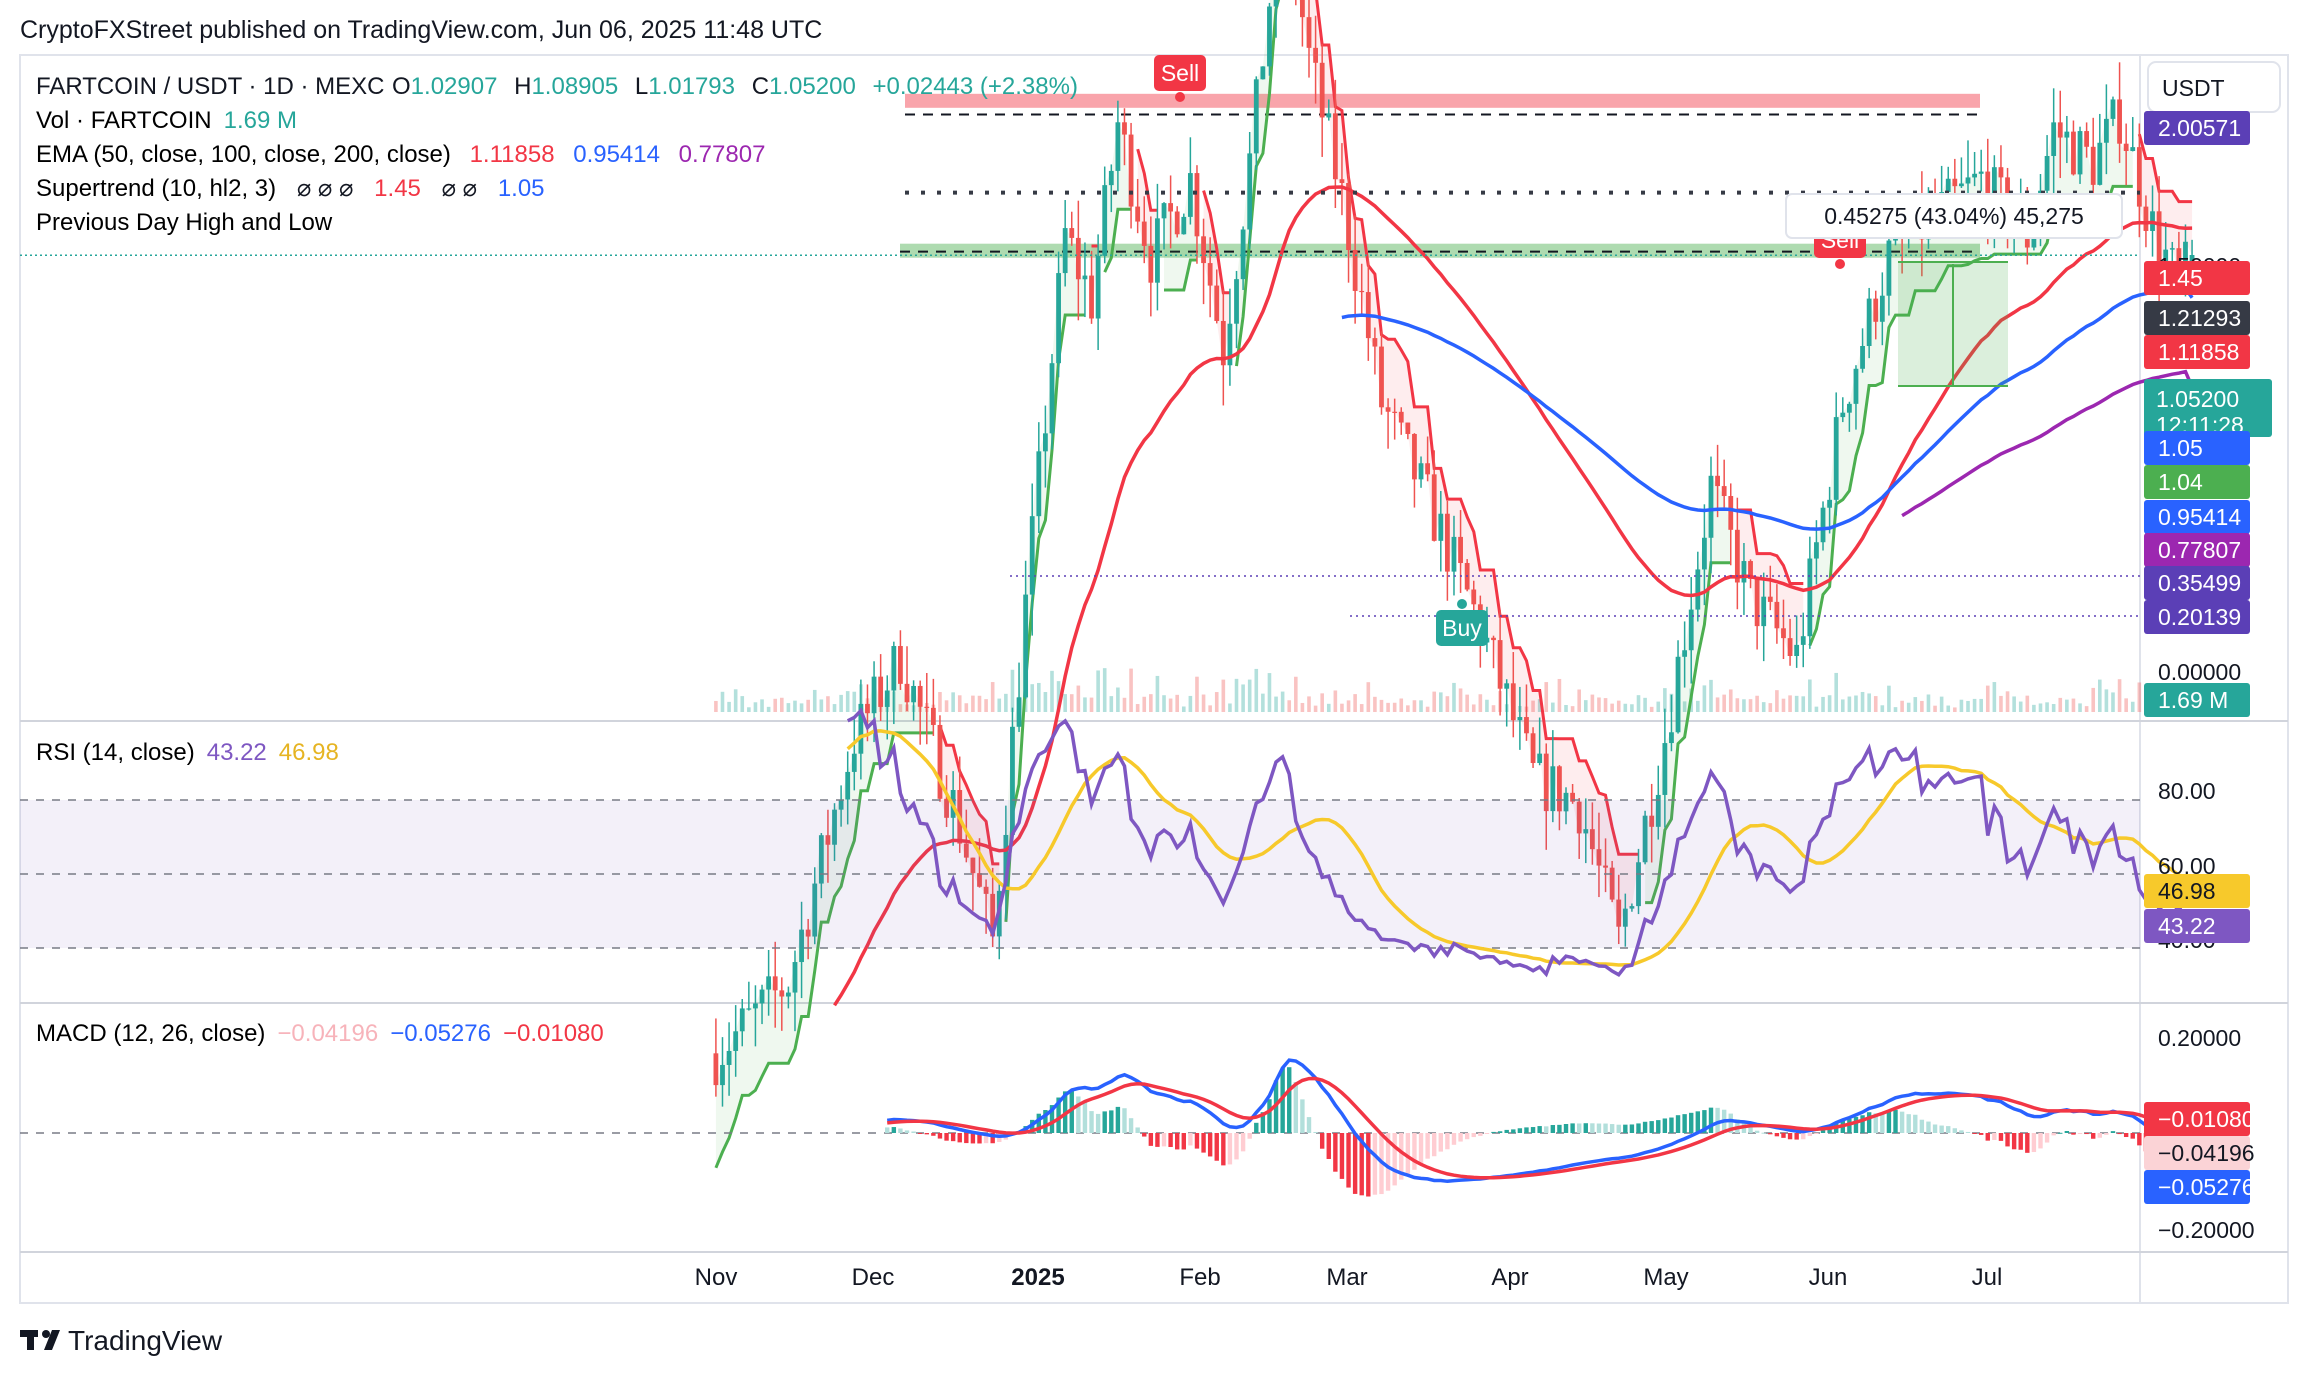 Image resolution: width=2308 pixels, height=1374 pixels. What do you see at coordinates (616, 154) in the screenshot?
I see `ema100-value: 0.95414` at bounding box center [616, 154].